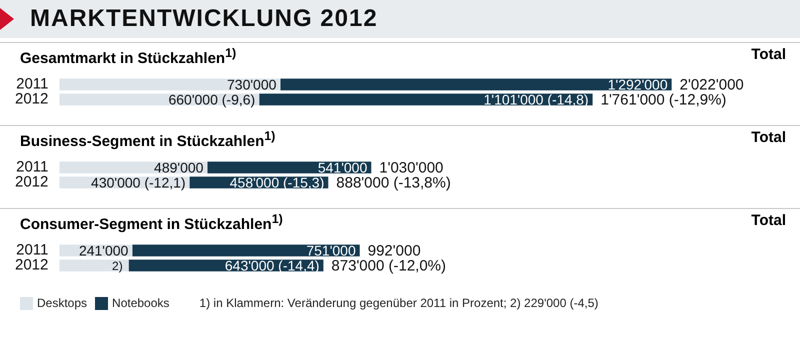 The width and height of the screenshot is (800, 347). Describe the element at coordinates (204, 19) in the screenshot. I see `chart-title: MARKTENTWICKLUNG 2012` at that location.